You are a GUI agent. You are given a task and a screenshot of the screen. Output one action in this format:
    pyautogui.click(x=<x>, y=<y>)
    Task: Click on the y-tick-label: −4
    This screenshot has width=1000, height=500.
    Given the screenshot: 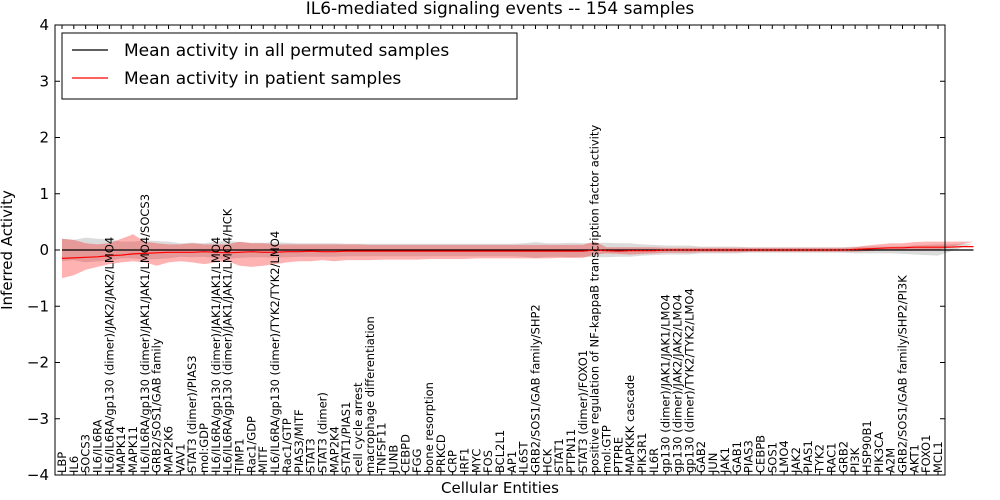 What is the action you would take?
    pyautogui.click(x=38, y=475)
    